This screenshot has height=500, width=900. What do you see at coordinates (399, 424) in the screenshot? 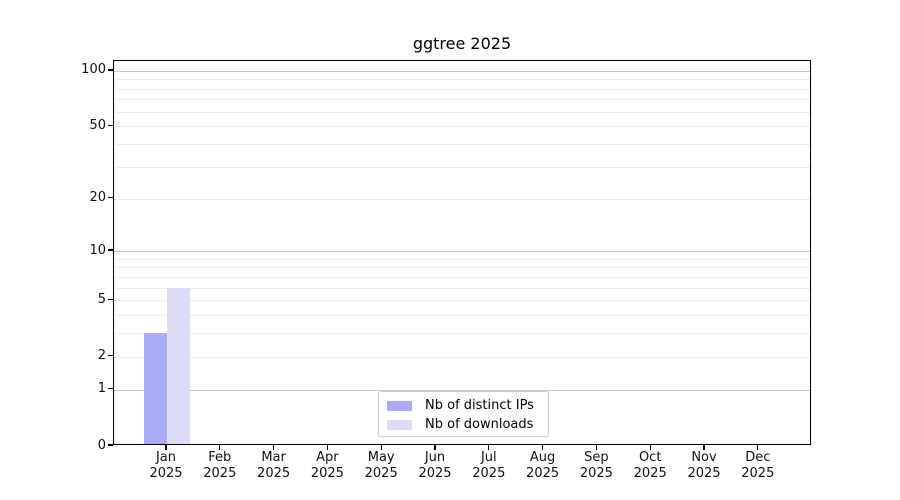
I see `legend-swatch-downloads` at bounding box center [399, 424].